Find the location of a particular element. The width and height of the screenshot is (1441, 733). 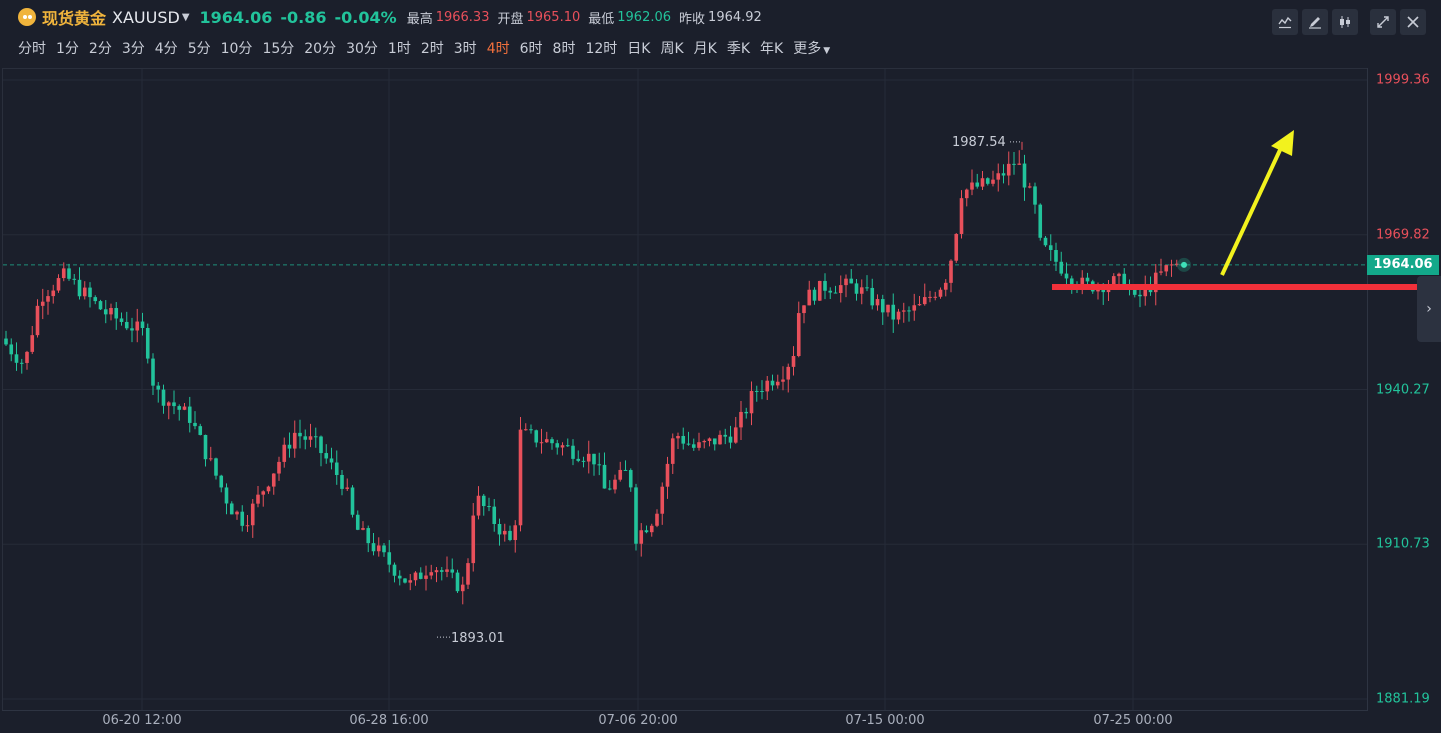

timeframe-3: 3分 is located at coordinates (133, 49).